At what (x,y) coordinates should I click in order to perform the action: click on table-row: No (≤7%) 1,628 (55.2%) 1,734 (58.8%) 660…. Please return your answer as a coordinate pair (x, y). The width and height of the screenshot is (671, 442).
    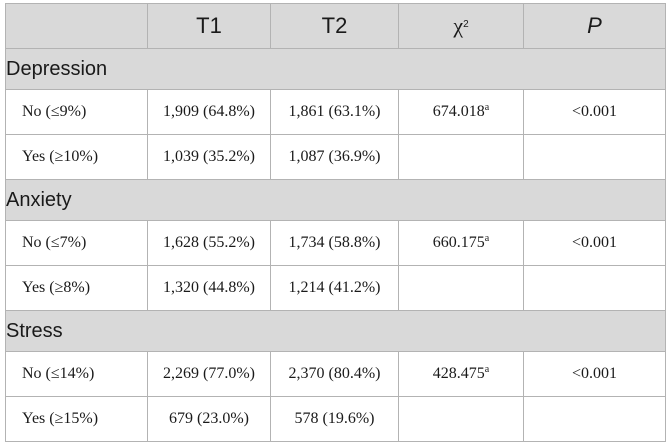
    Looking at the image, I should click on (335, 243).